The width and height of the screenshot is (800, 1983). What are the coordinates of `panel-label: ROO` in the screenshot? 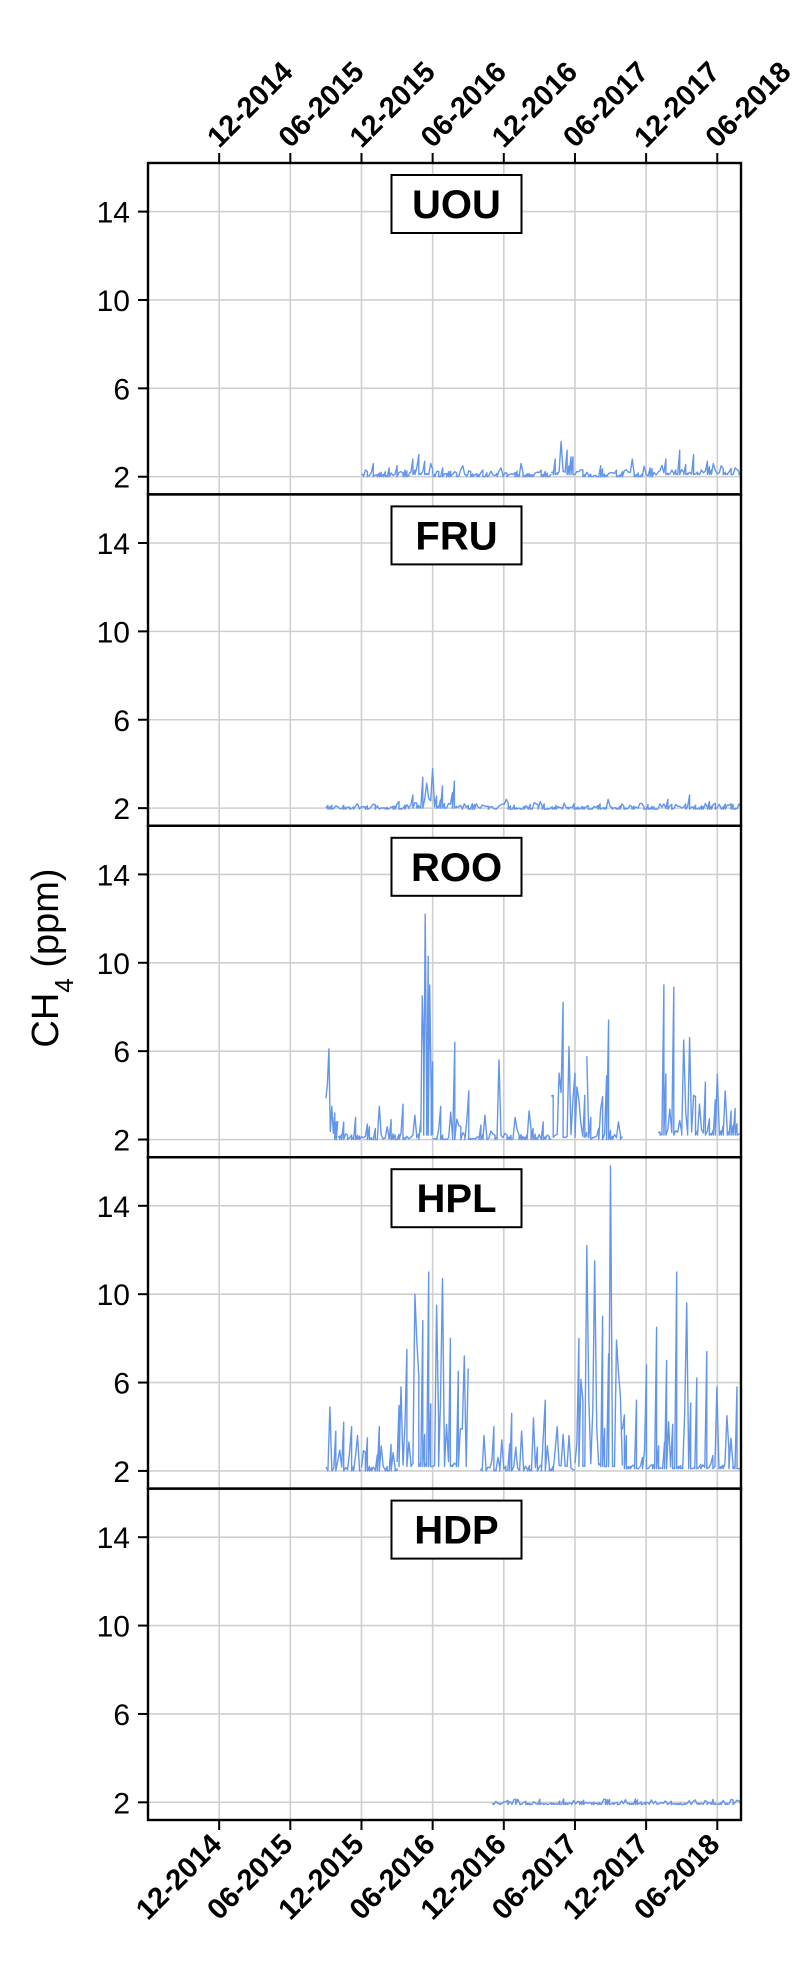 It's located at (456, 868).